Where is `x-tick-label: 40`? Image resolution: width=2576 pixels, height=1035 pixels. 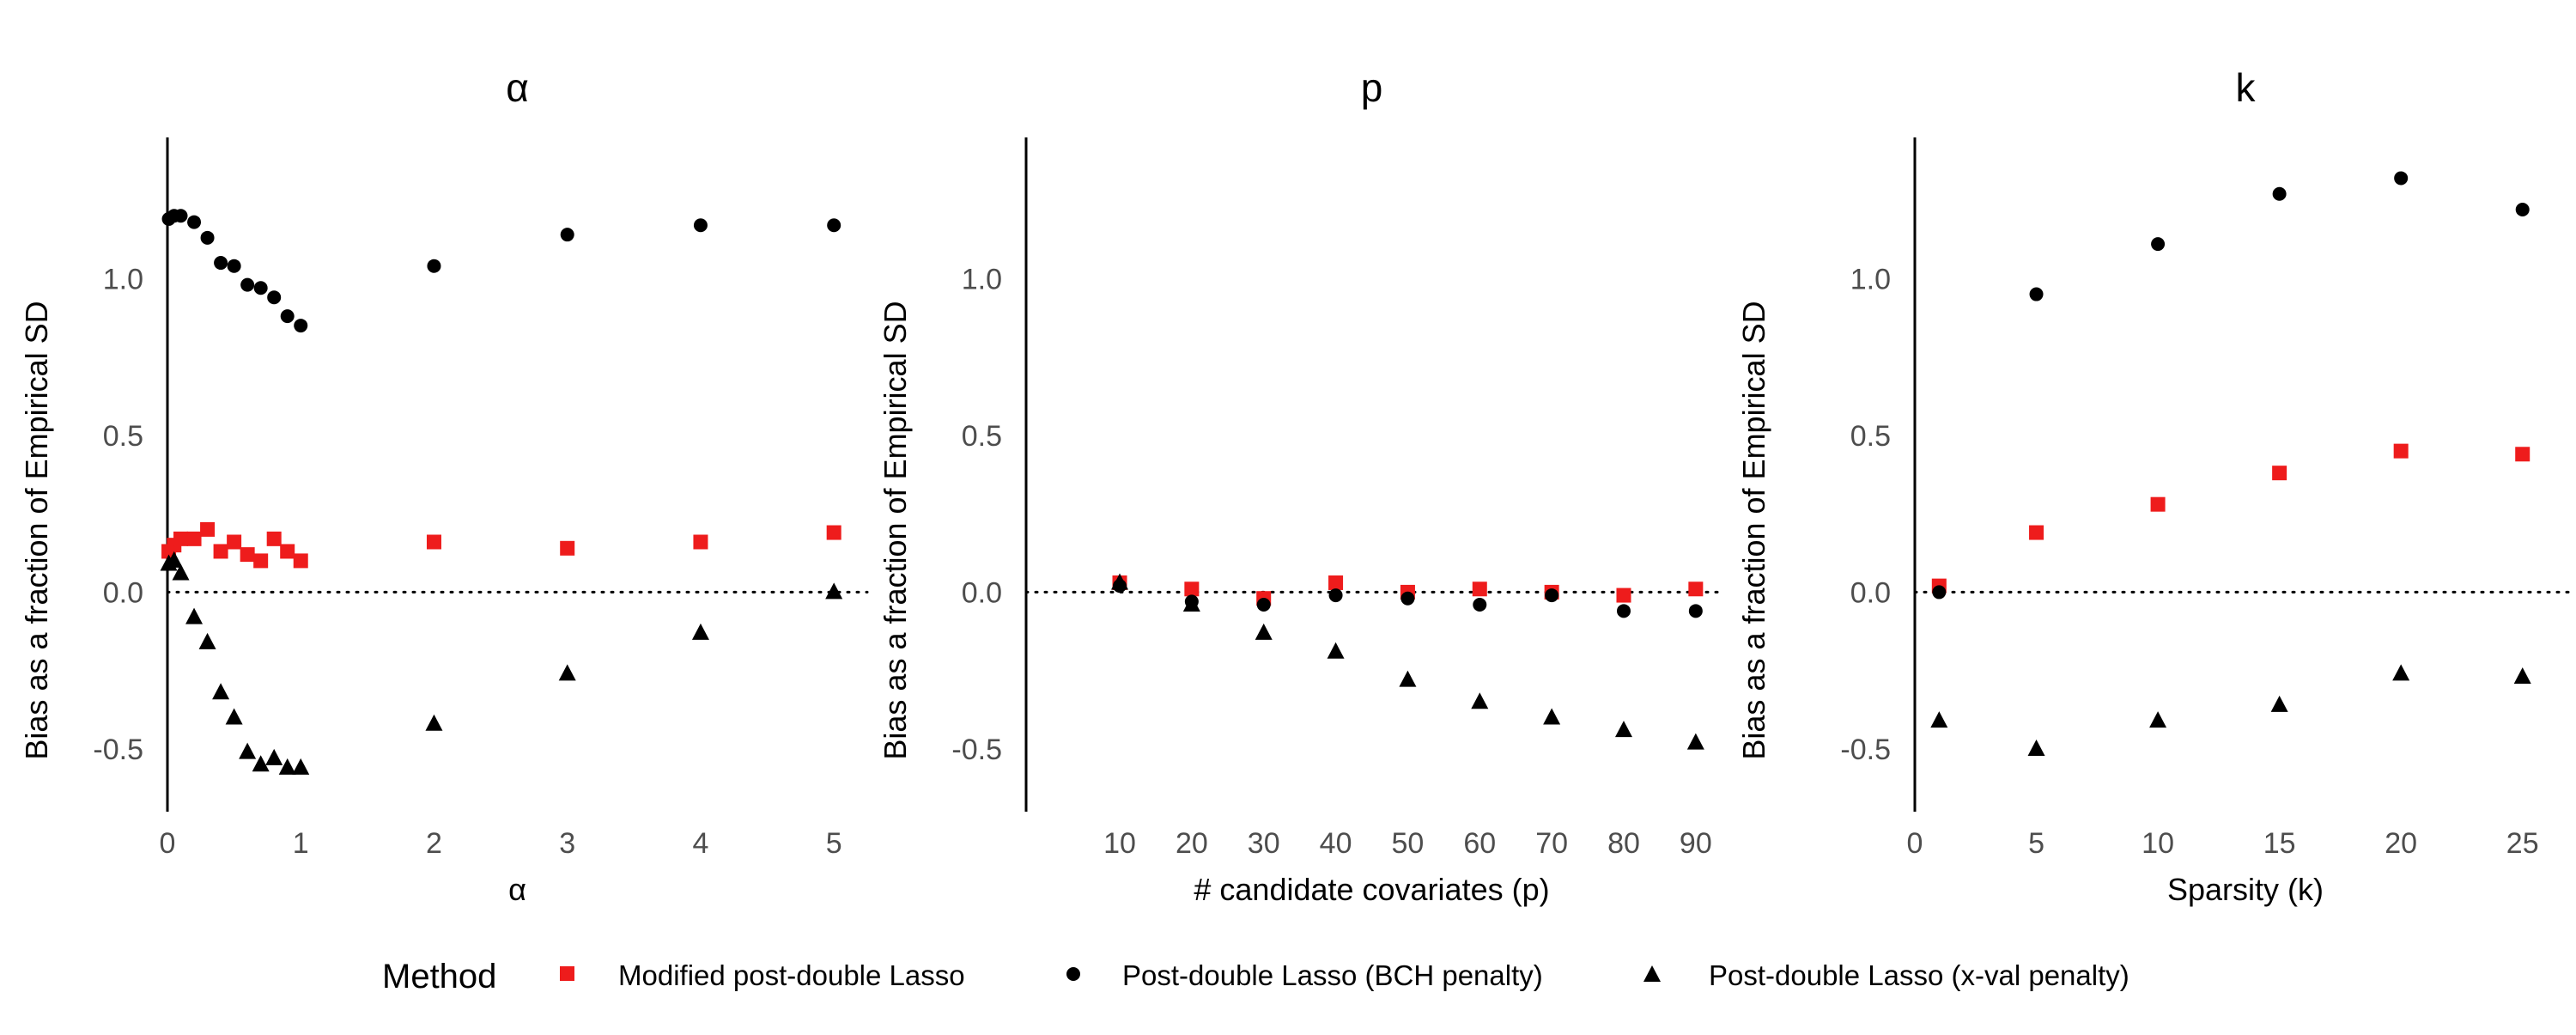 x-tick-label: 40 is located at coordinates (1336, 843).